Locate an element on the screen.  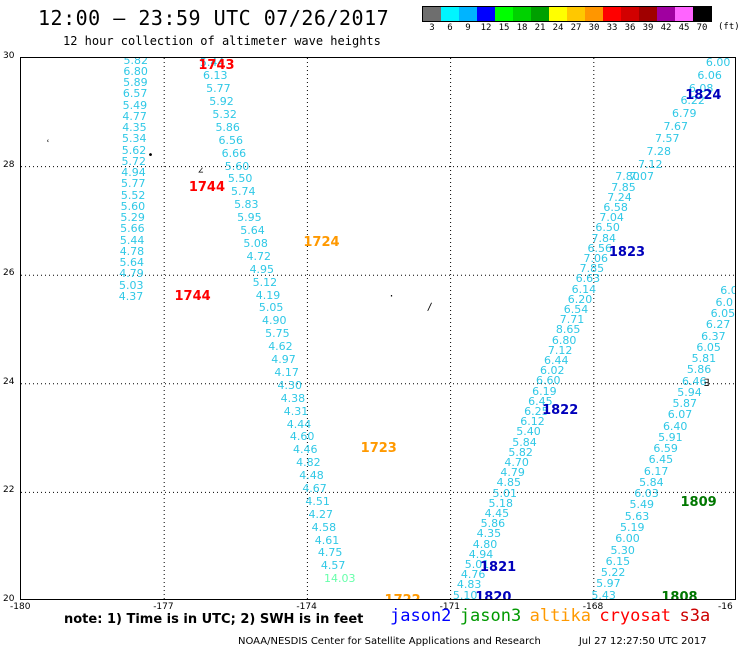
longitude-tick-label: -174 is located at coordinates (306, 607).